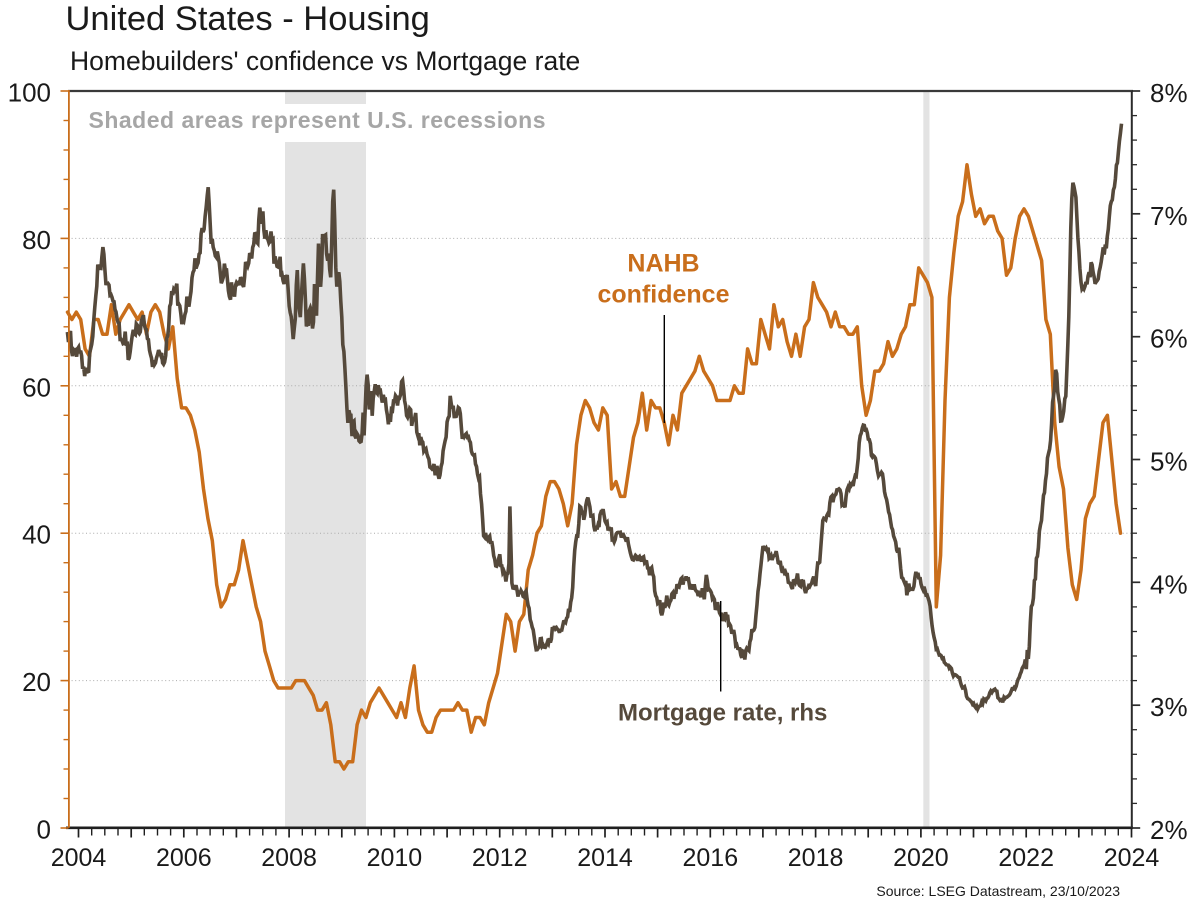 This screenshot has width=1200, height=903. Describe the element at coordinates (44, 830) in the screenshot. I see `svg-text: 0` at that location.